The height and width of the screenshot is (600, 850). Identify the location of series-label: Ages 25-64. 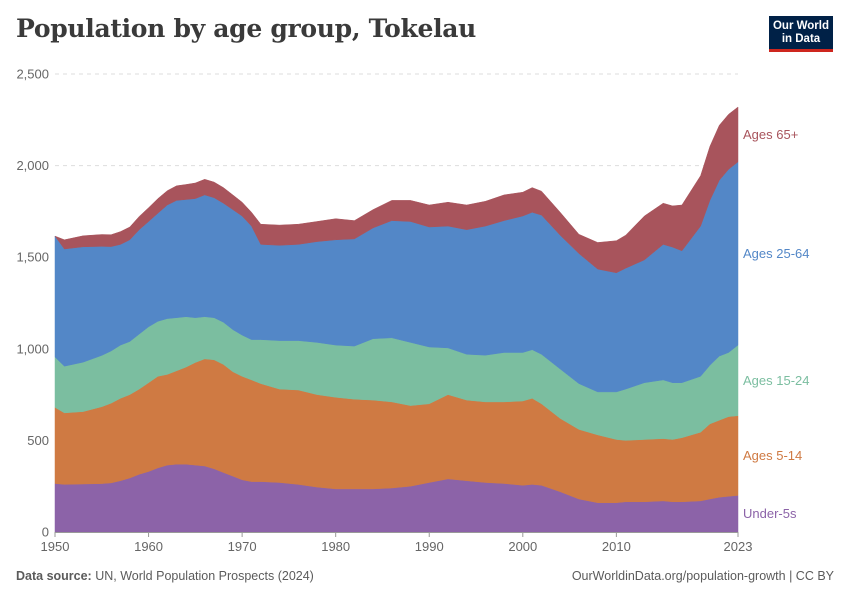
(776, 253).